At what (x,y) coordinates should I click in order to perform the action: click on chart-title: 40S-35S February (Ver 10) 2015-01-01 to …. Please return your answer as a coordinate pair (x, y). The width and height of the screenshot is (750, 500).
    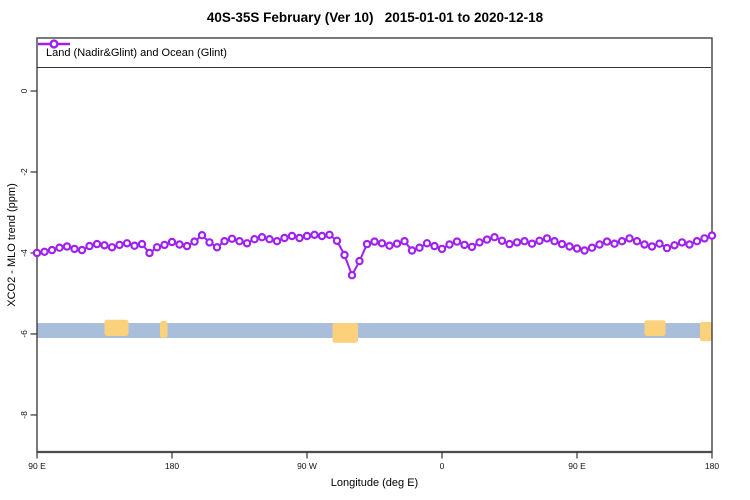
    Looking at the image, I should click on (375, 17).